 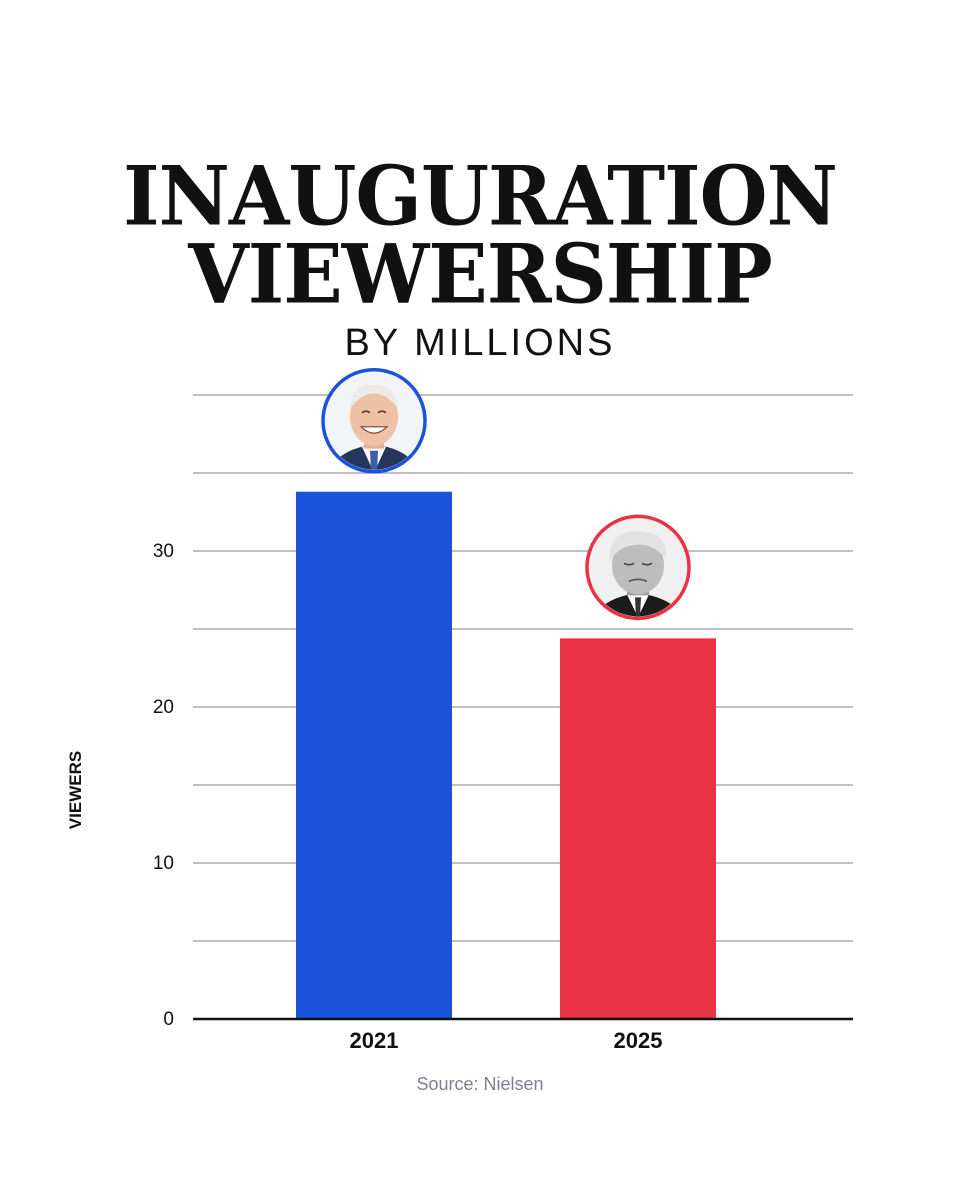 I want to click on x-category-label: 2025, so click(x=638, y=1040).